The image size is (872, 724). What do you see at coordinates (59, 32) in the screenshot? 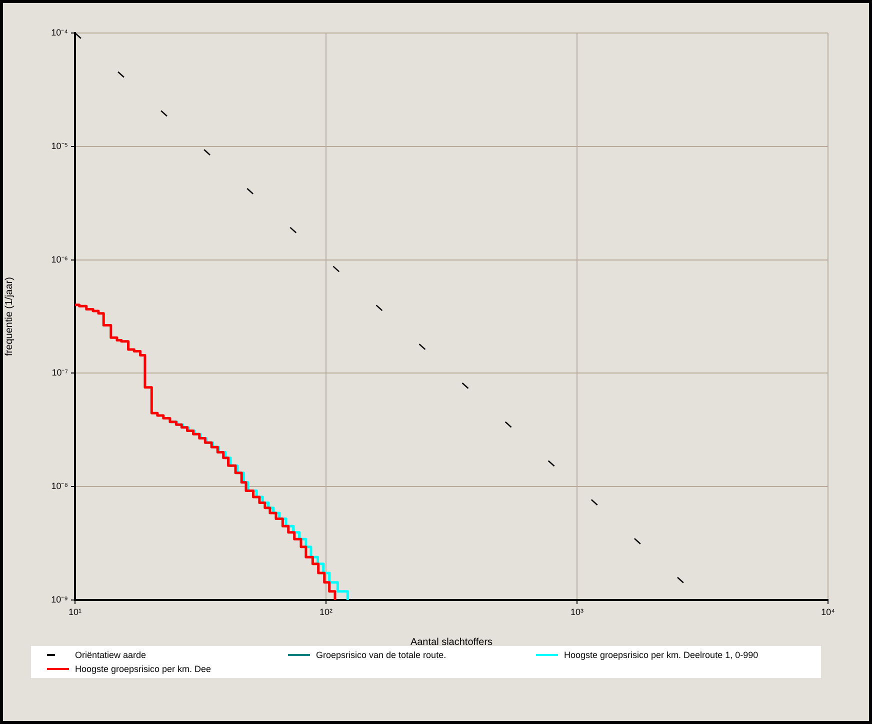
I see `y-tick-label: 10⁻⁴` at bounding box center [59, 32].